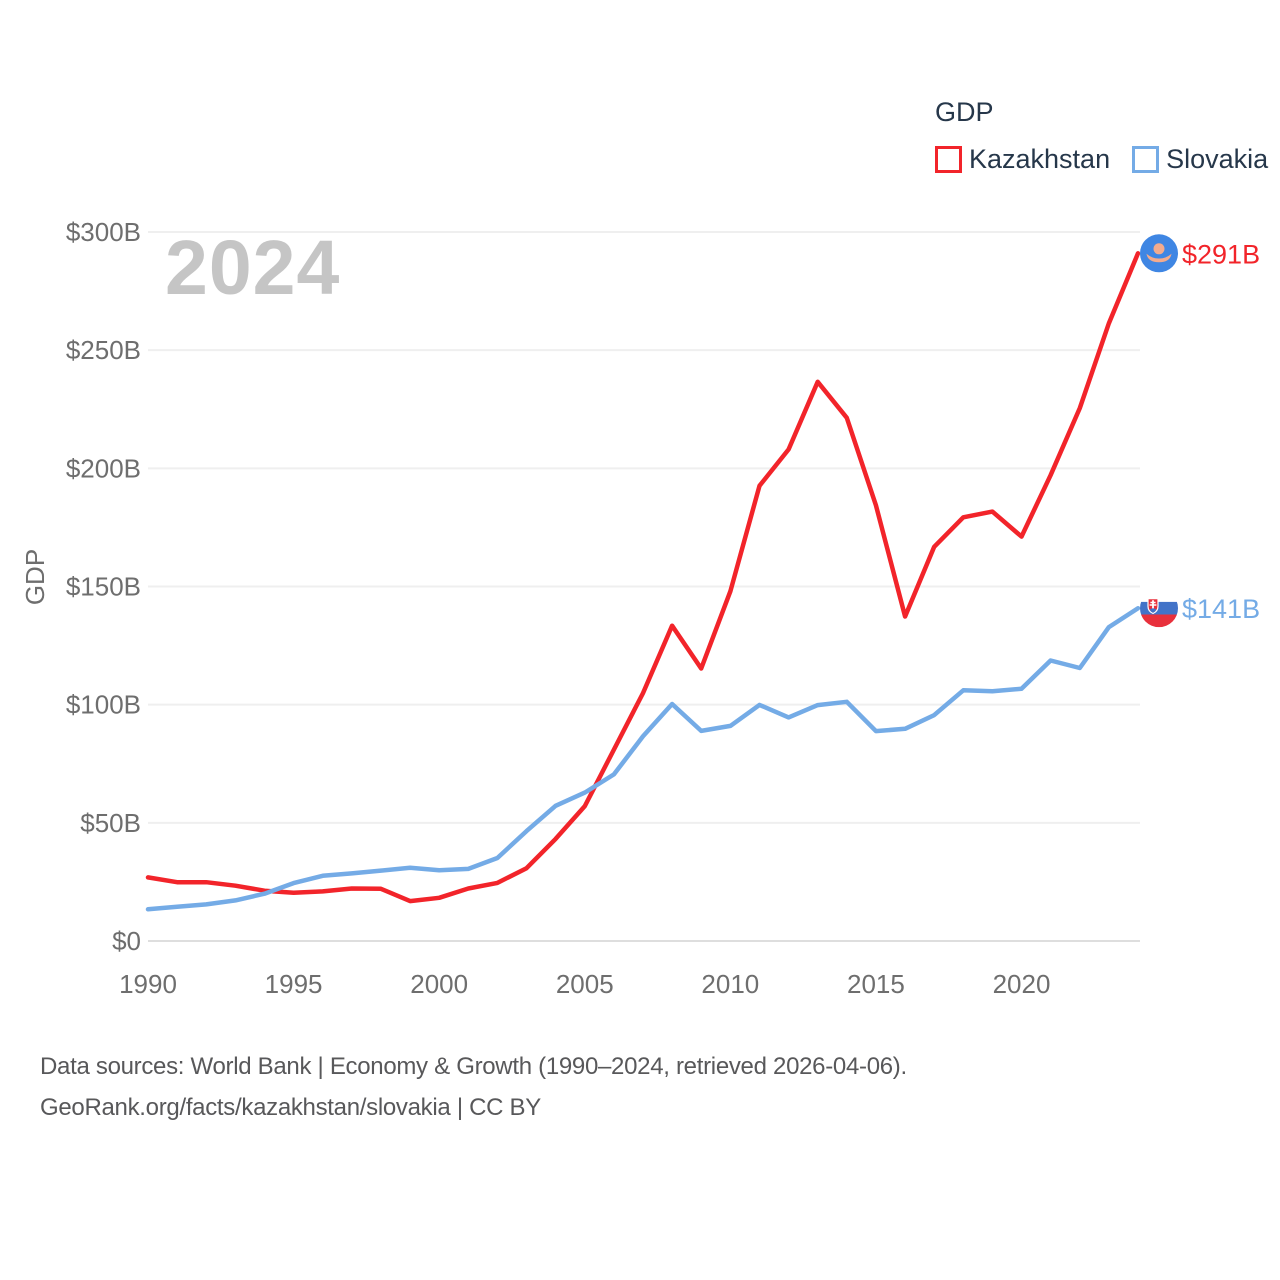 The height and width of the screenshot is (1280, 1280). I want to click on y-tick-label: $200B, so click(103, 468).